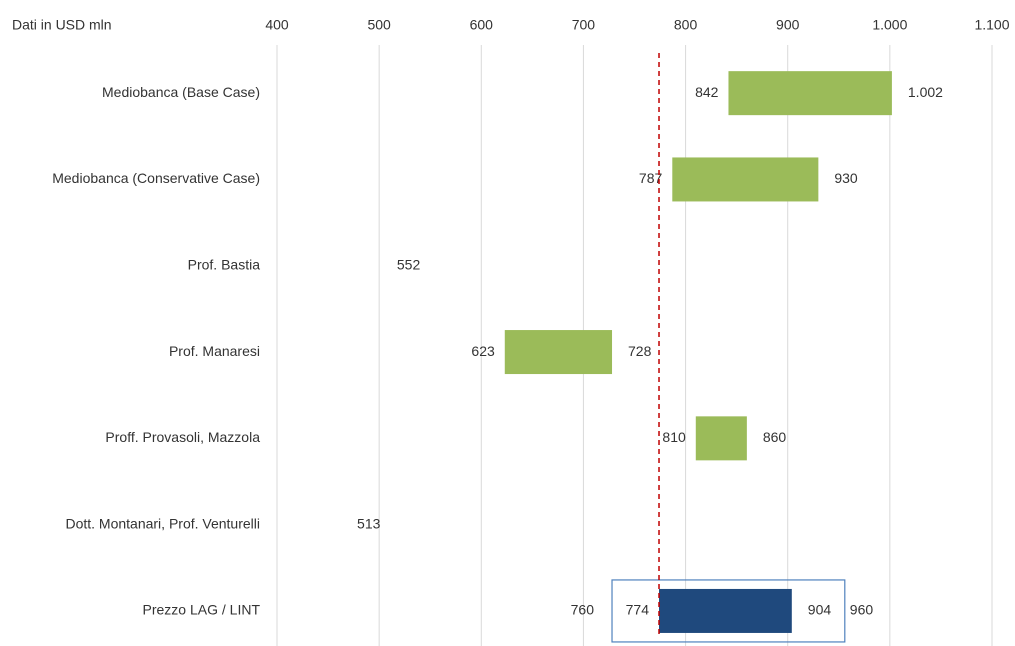 The height and width of the screenshot is (646, 1015). What do you see at coordinates (214, 351) in the screenshot?
I see `category-label: Prof. Manaresi` at bounding box center [214, 351].